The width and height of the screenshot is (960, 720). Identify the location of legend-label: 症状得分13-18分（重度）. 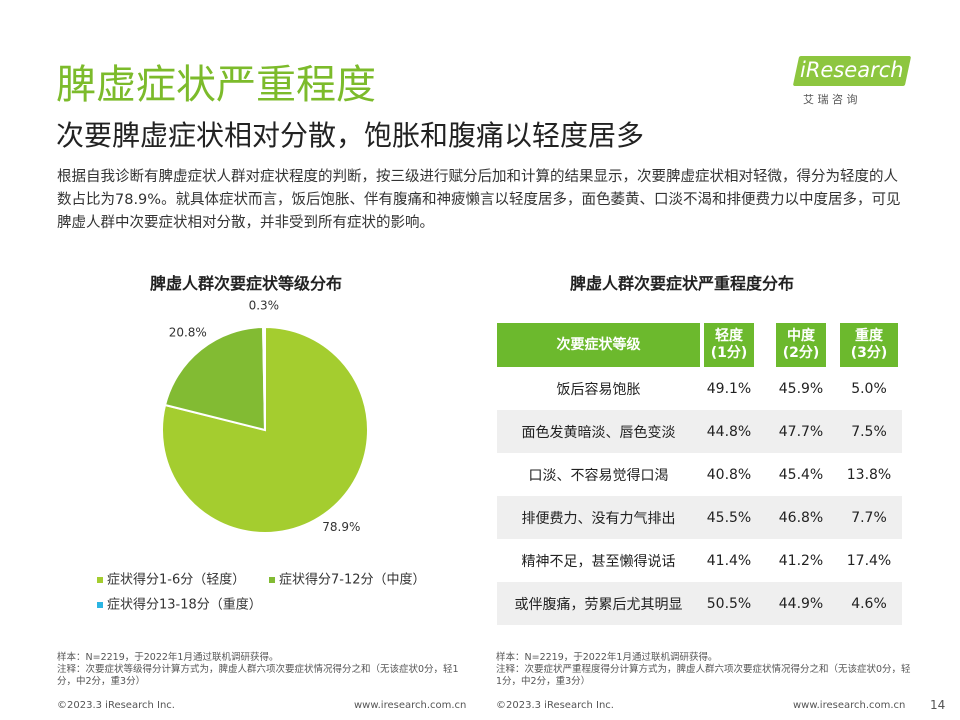
(184, 605).